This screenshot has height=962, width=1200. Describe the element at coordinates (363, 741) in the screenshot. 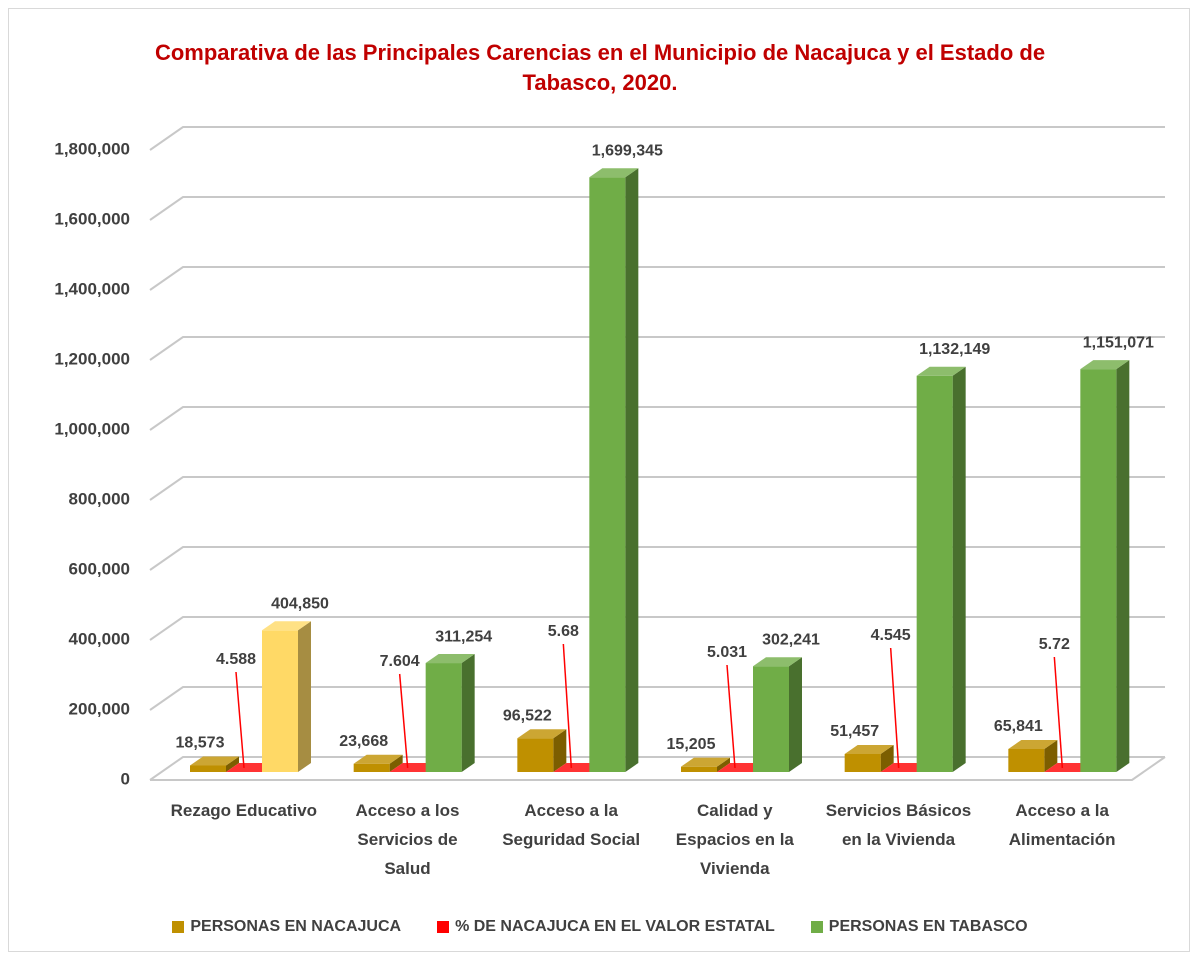

I see `data-label: 23,668` at that location.